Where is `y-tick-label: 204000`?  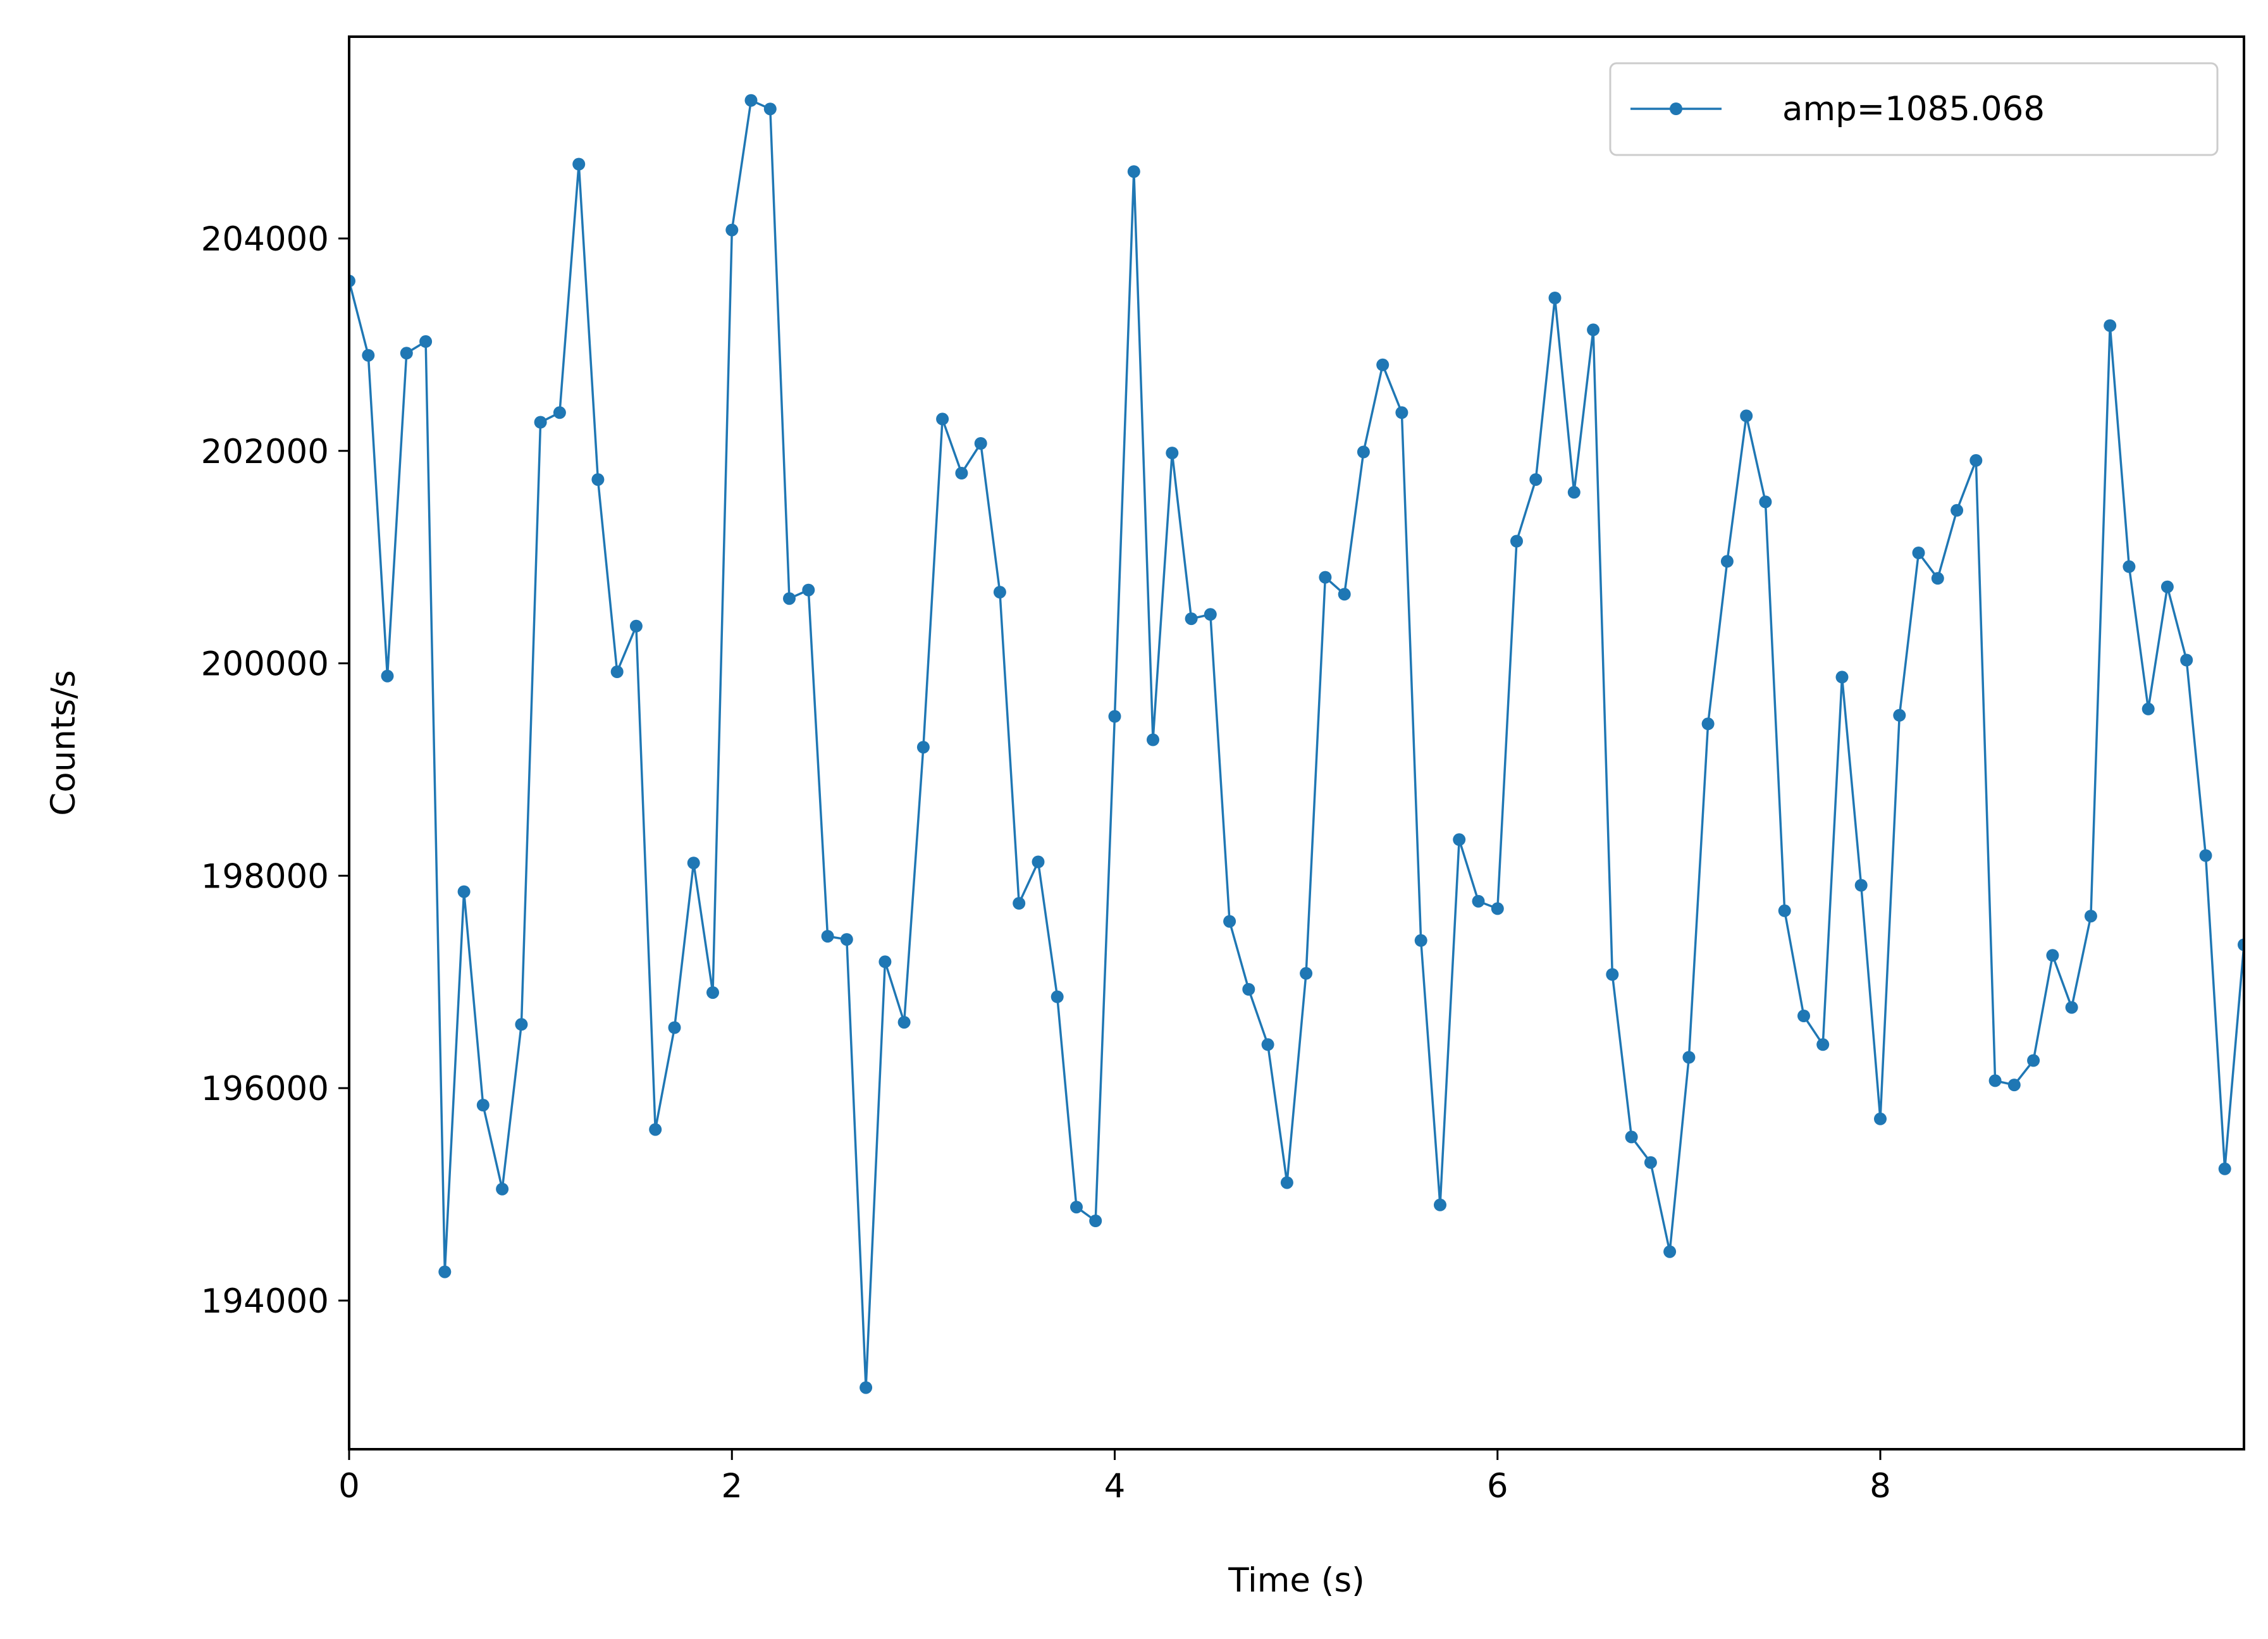
y-tick-label: 204000 is located at coordinates (265, 239).